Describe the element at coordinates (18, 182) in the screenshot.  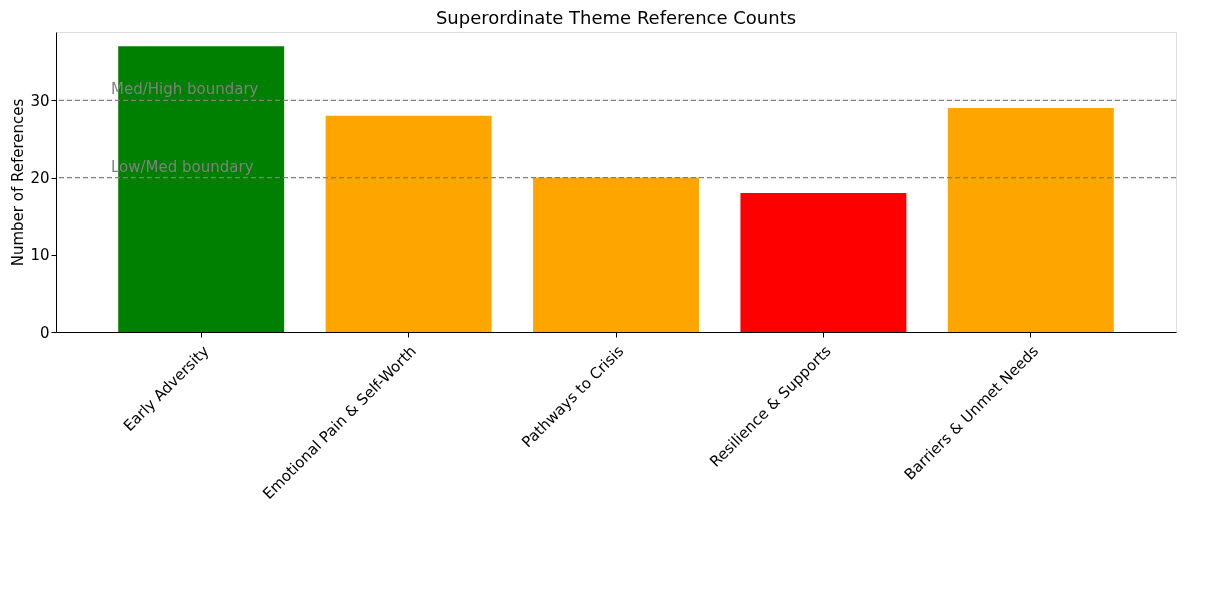
I see `y-axis-title: Number of References` at that location.